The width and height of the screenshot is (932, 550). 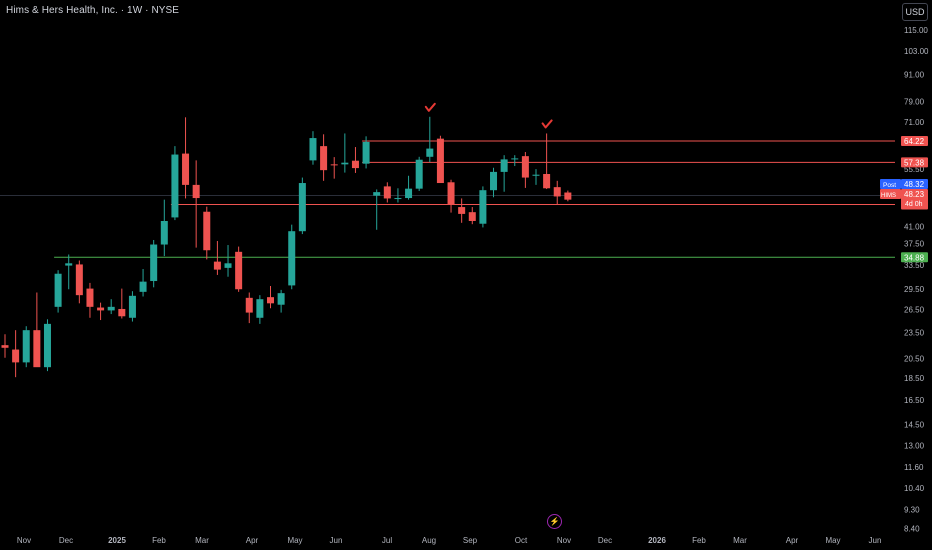 I want to click on y-tick-label: 18.50, so click(x=914, y=378).